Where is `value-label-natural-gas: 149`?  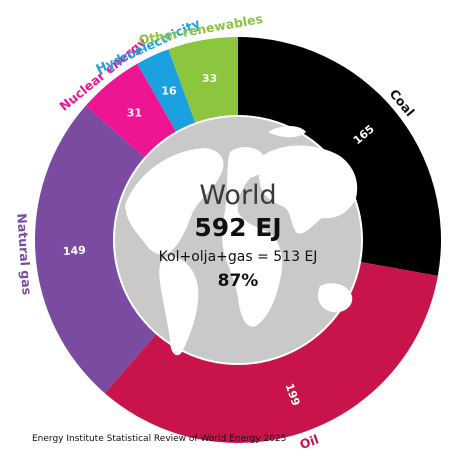
value-label-natural-gas: 149 is located at coordinates (74, 251).